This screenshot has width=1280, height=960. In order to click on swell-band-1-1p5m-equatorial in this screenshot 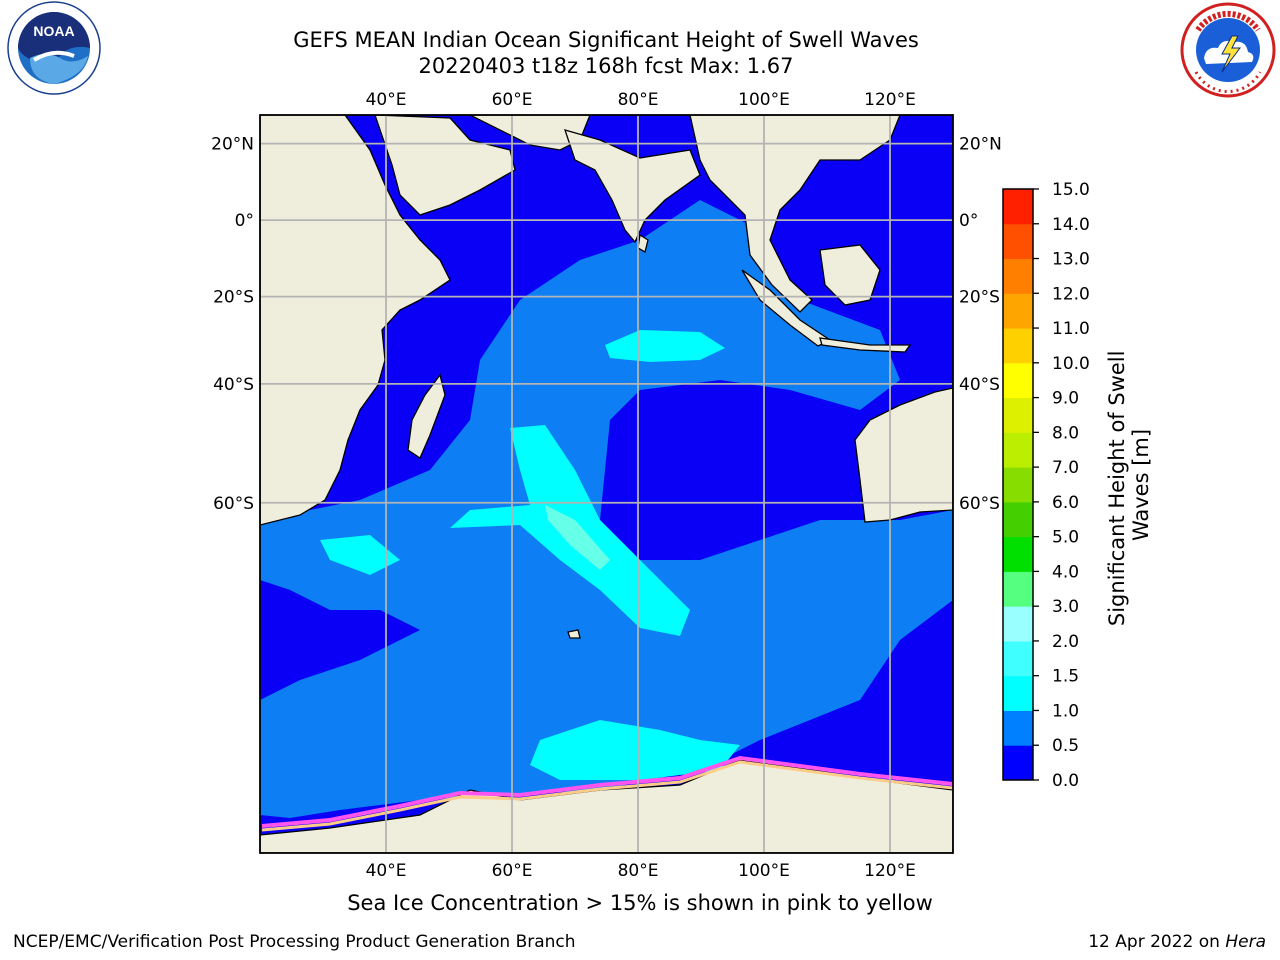, I will do `click(665, 346)`.